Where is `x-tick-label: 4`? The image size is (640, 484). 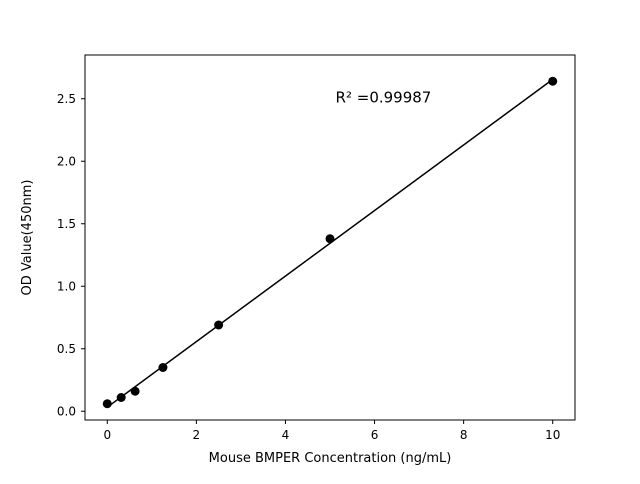
x-tick-label: 4 is located at coordinates (286, 435).